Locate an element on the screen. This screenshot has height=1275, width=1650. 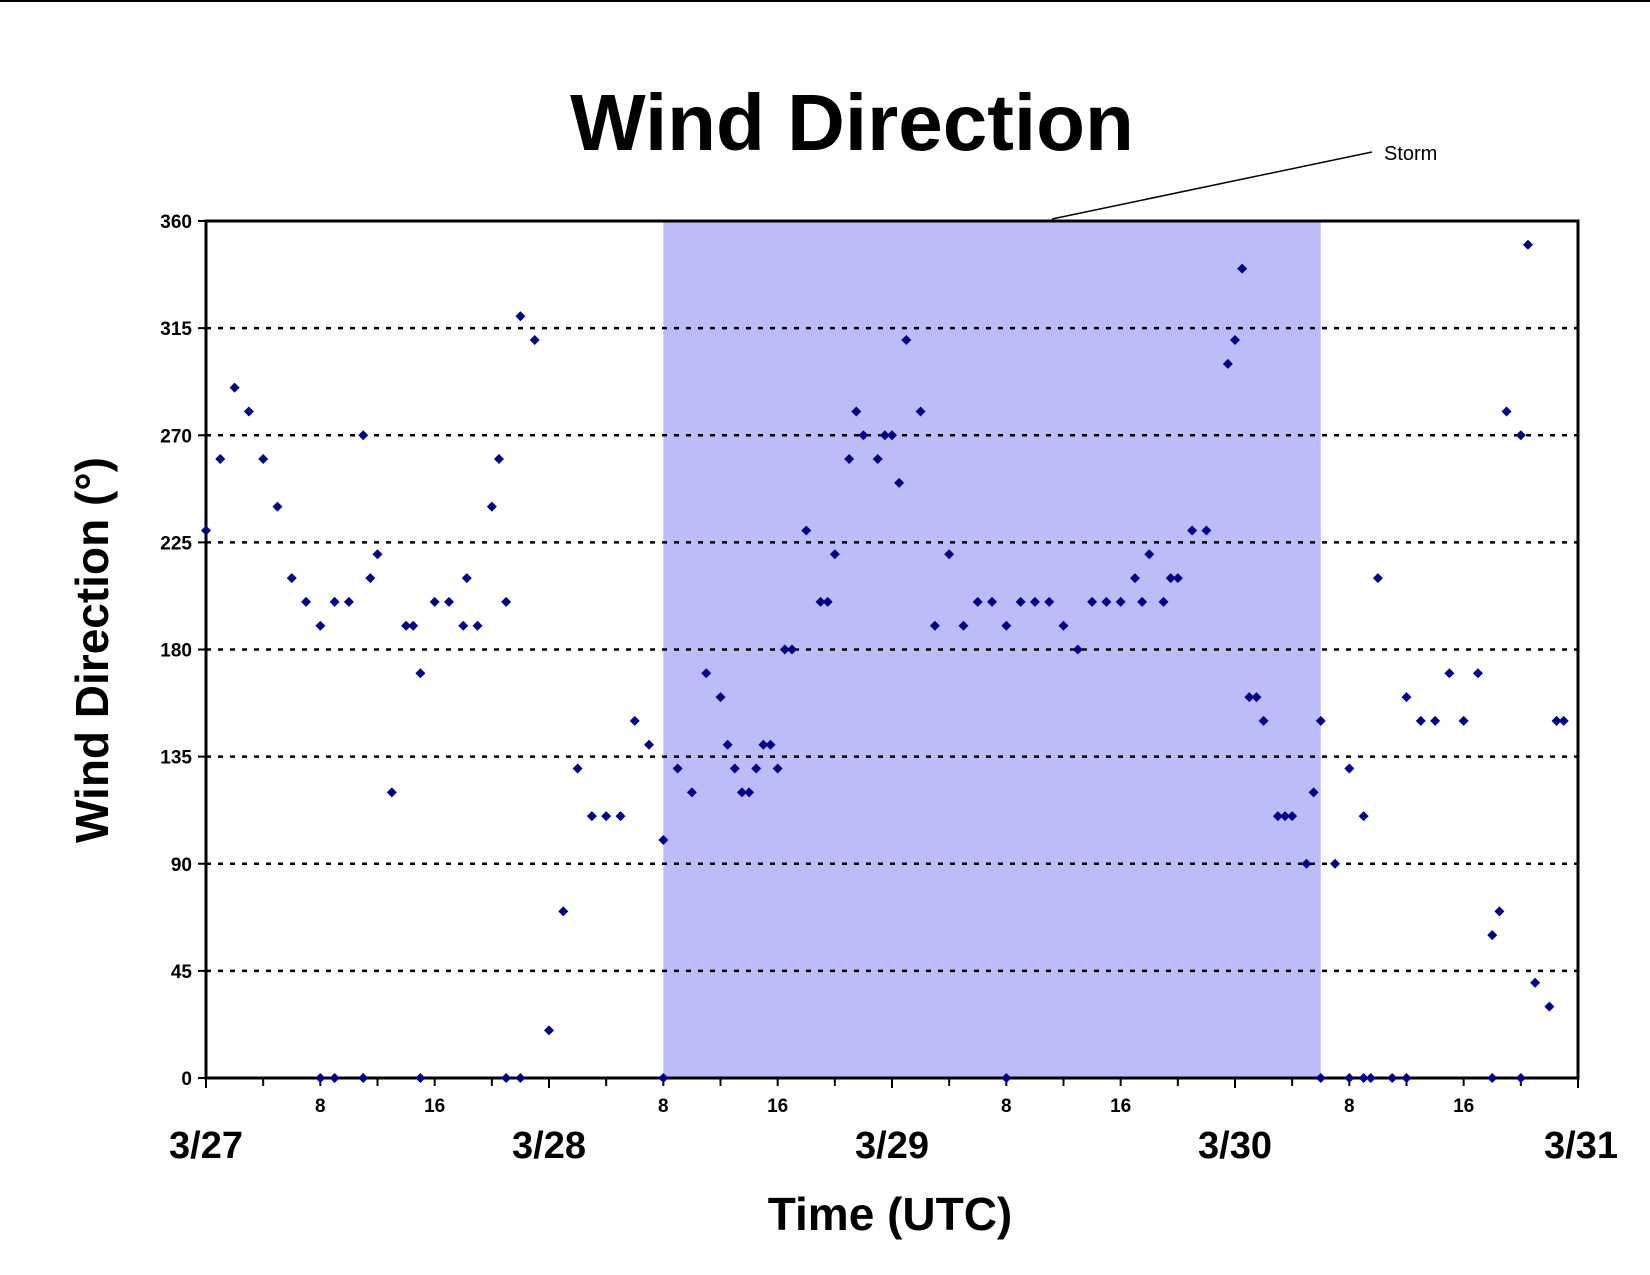
y-axis-label: Wind Direction (°) is located at coordinates (92, 650).